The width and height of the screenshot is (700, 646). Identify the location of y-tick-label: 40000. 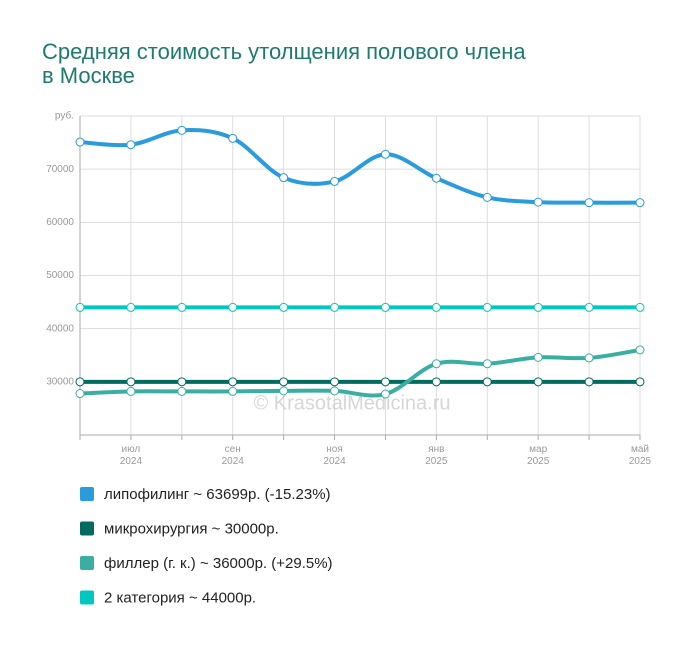
(60, 328).